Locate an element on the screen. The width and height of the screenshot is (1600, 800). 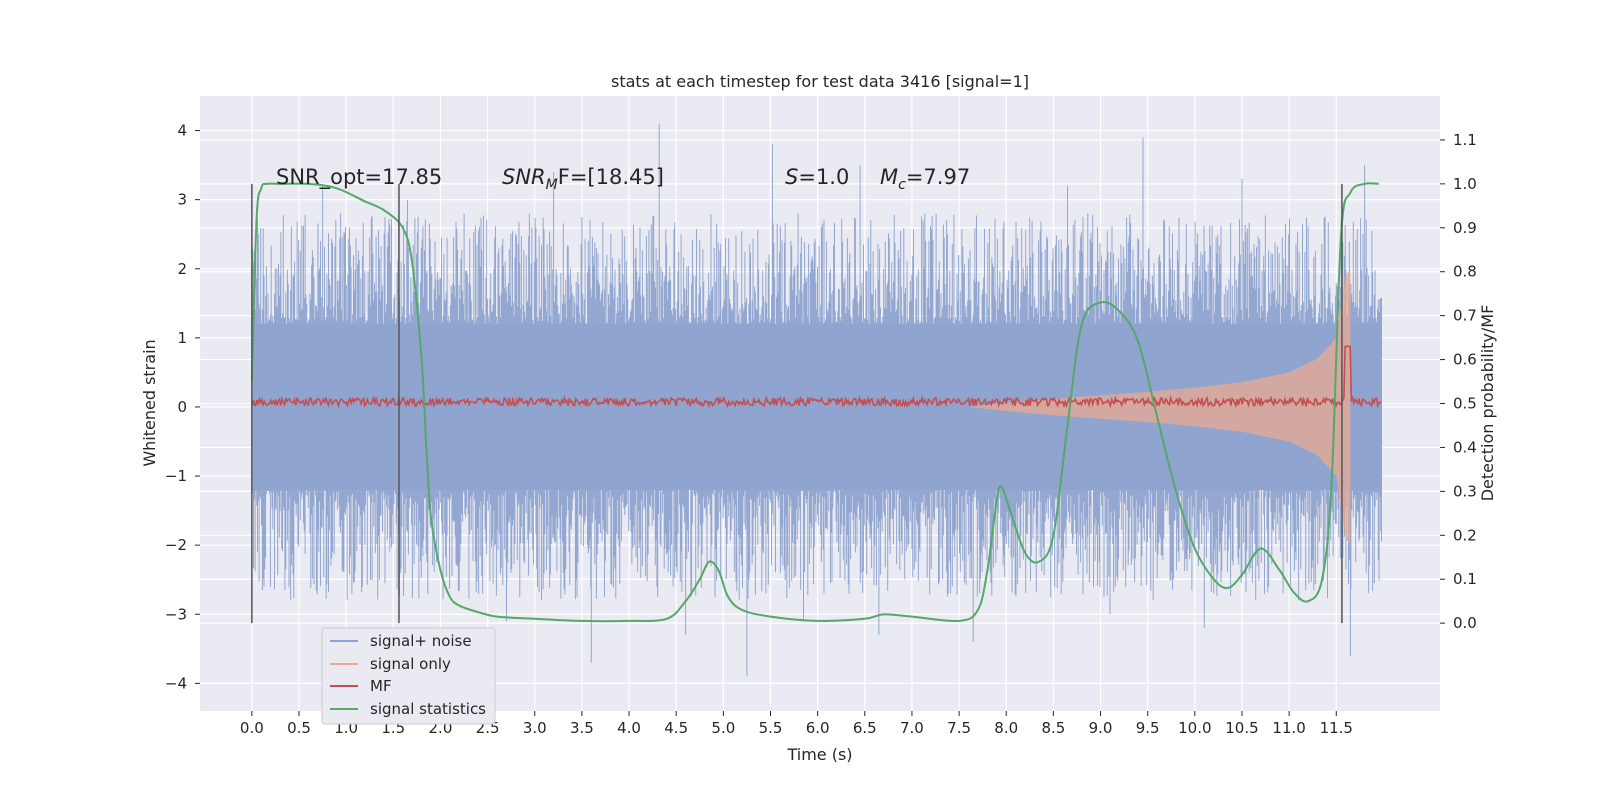
annotation-mc: Mc=7.97 is located at coordinates (925, 179).